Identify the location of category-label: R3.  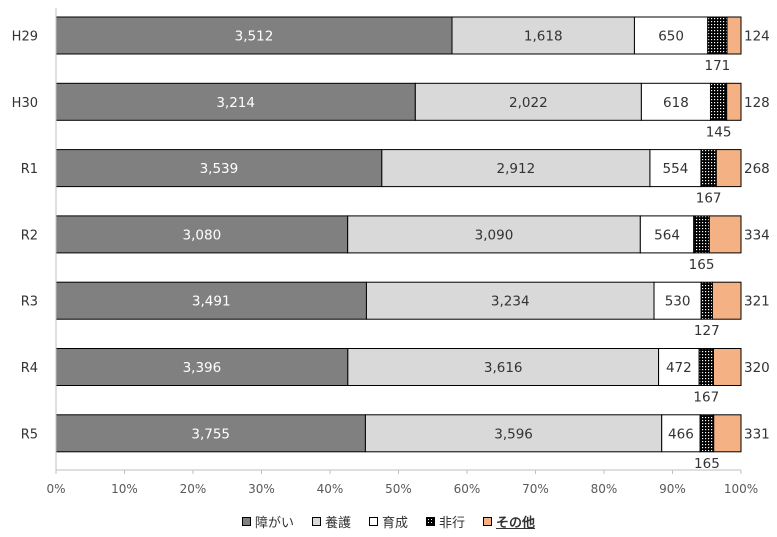
(29, 302).